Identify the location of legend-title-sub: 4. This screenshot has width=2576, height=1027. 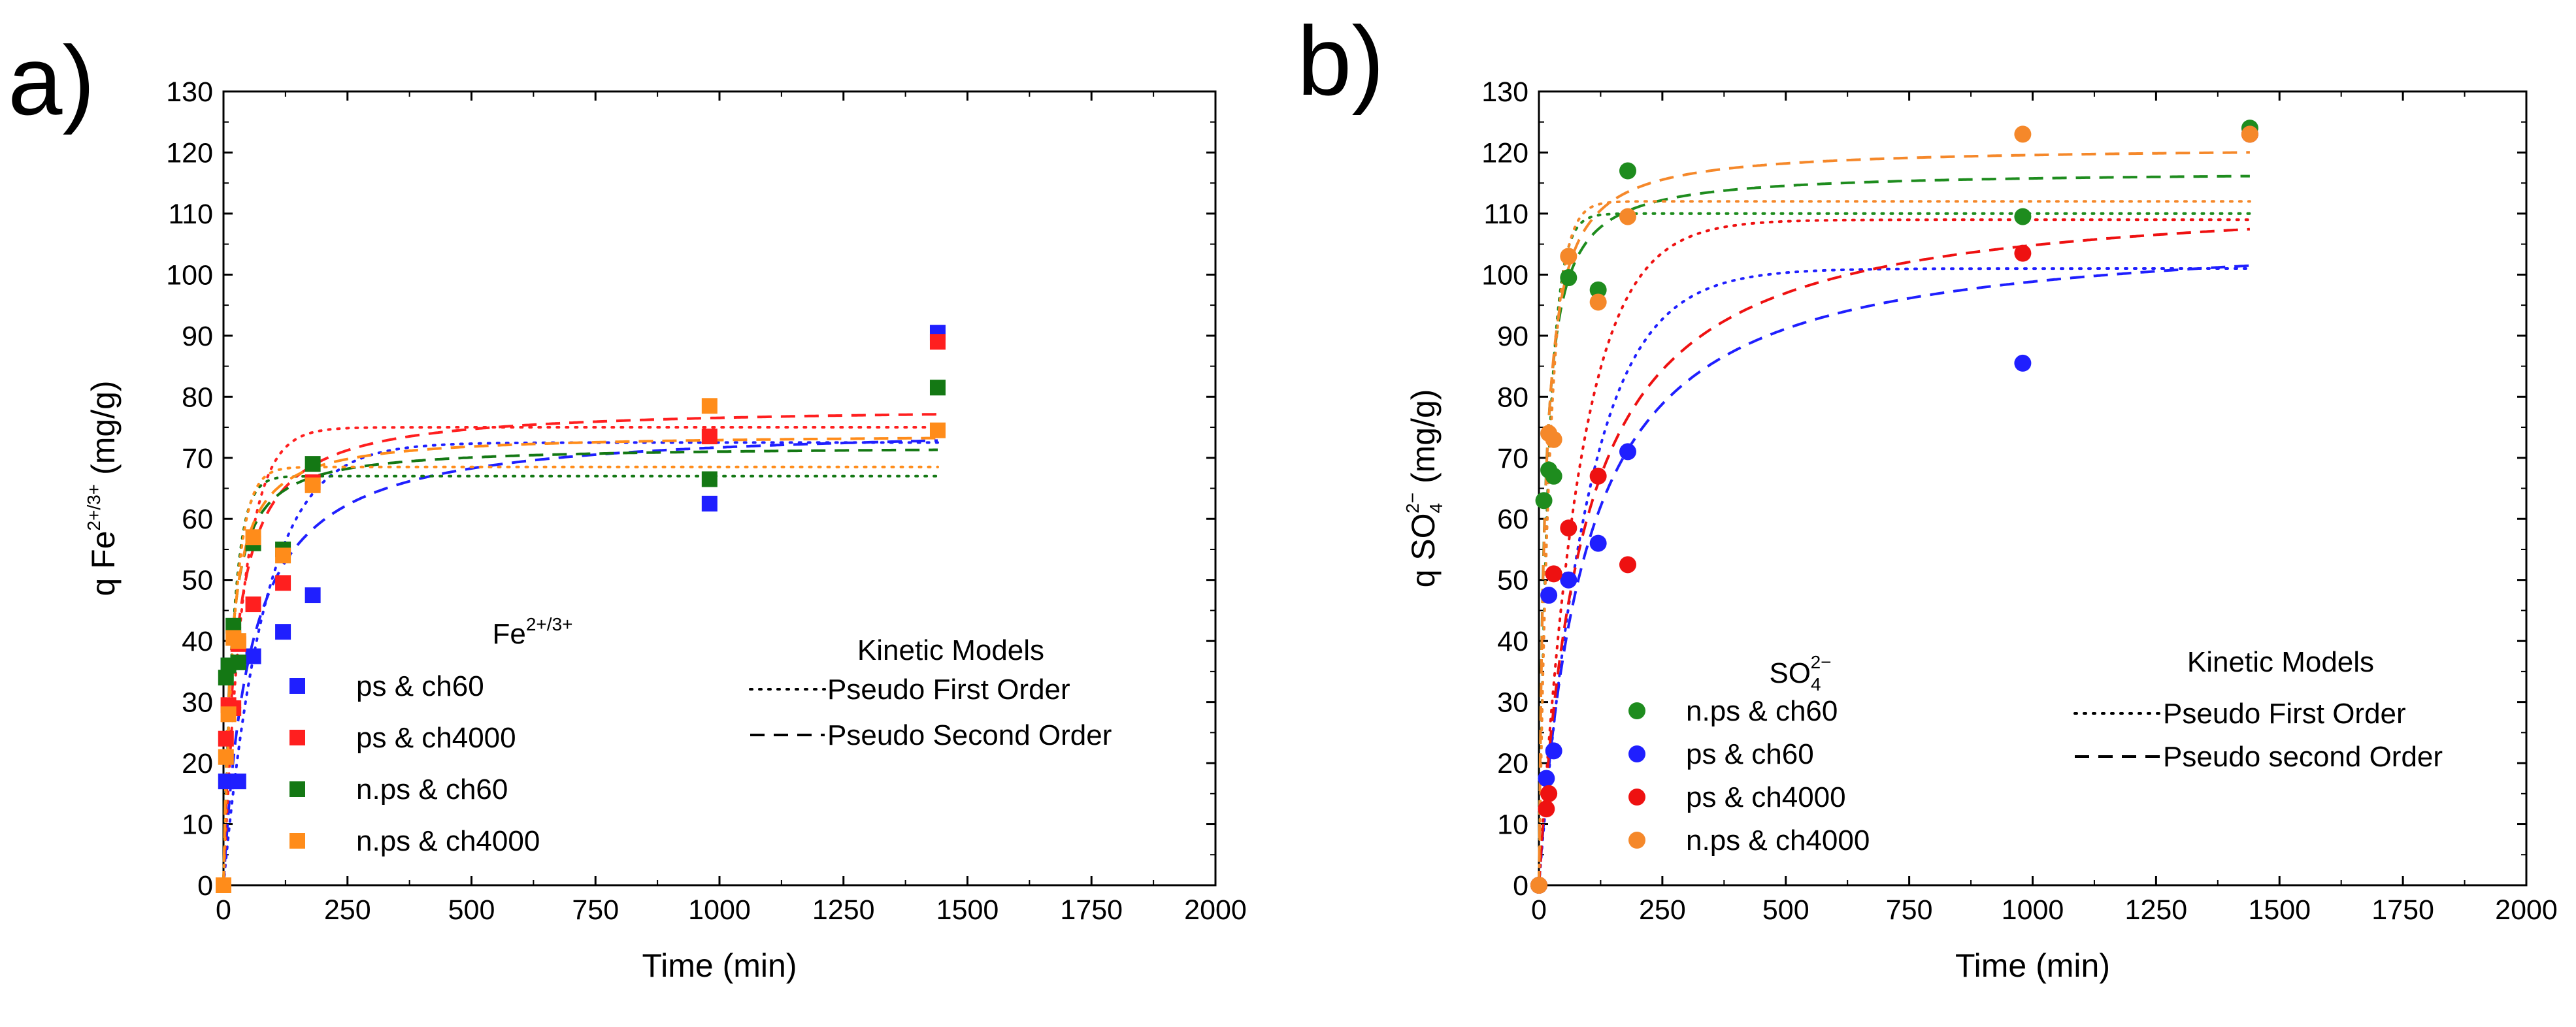
(1816, 684).